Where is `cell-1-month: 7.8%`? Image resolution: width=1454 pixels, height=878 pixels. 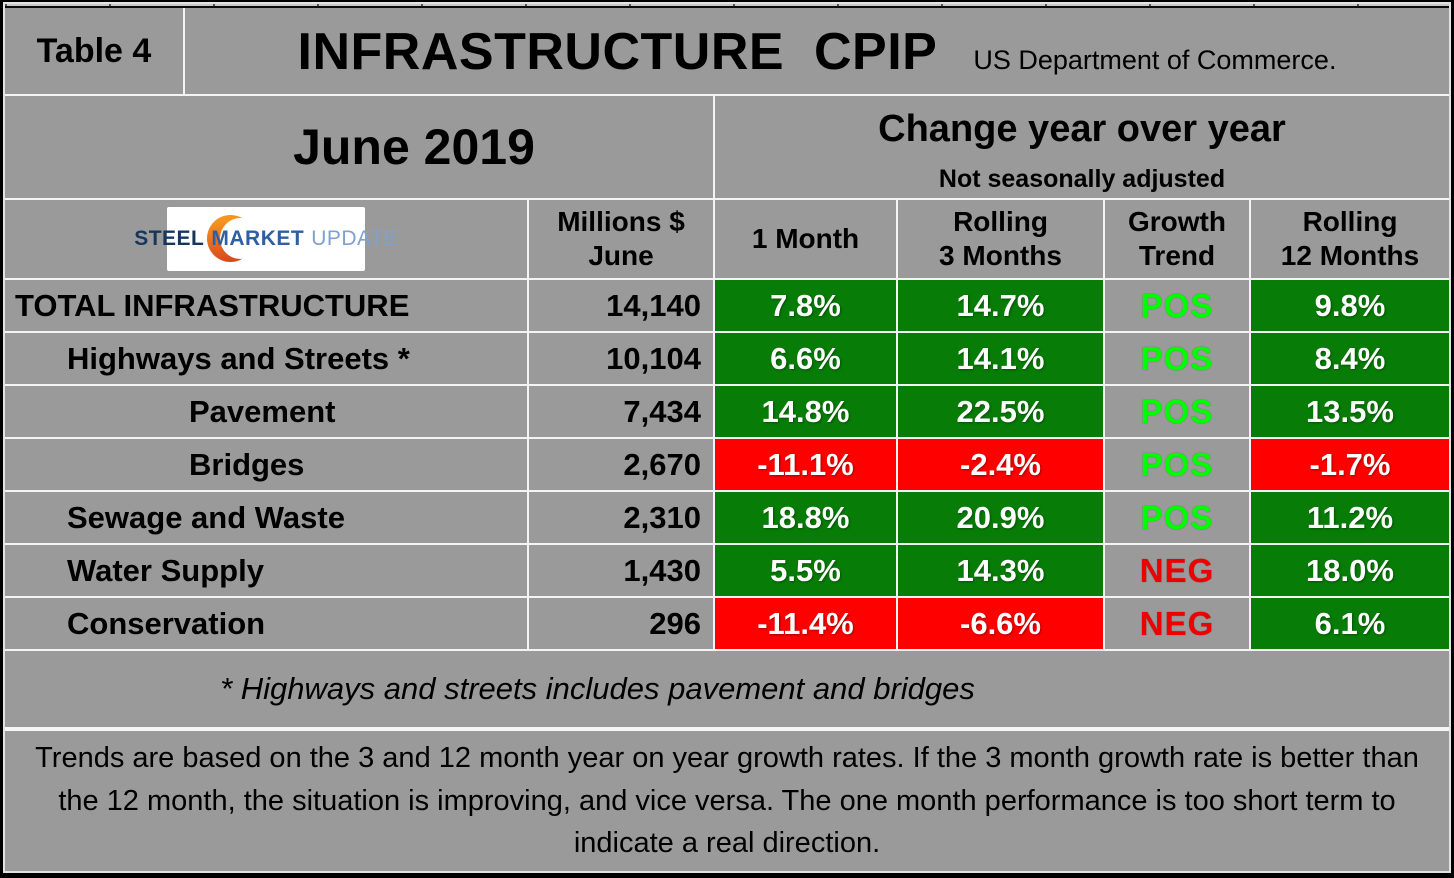 cell-1-month: 7.8% is located at coordinates (806, 305).